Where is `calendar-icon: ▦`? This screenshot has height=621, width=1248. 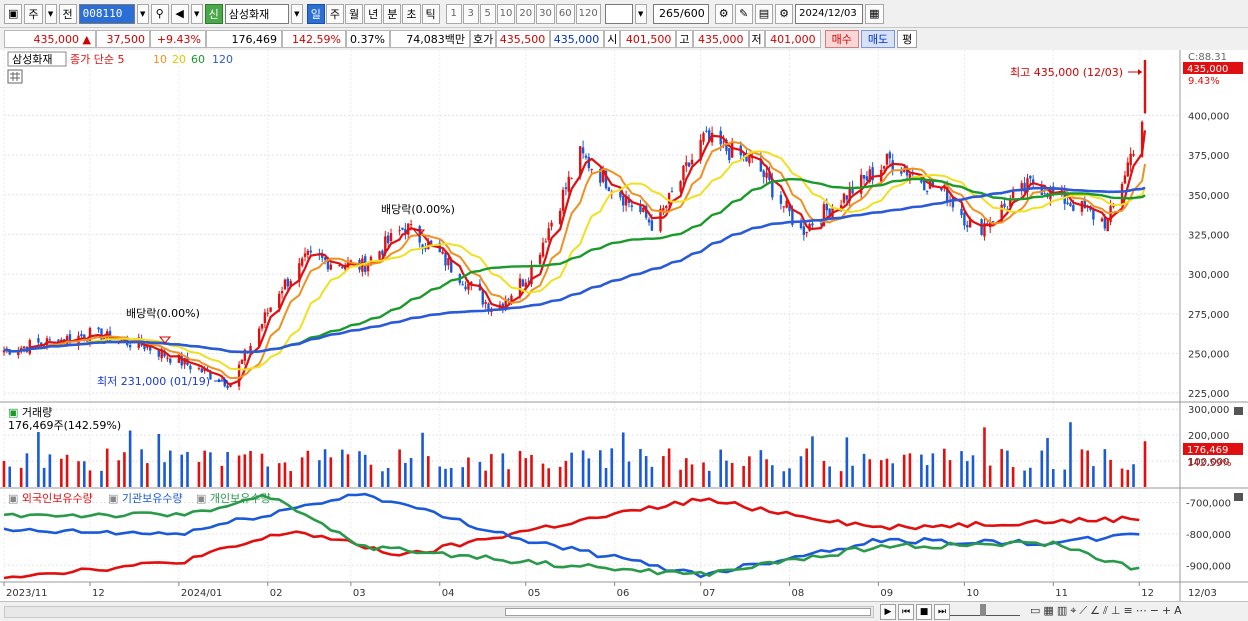 calendar-icon: ▦ is located at coordinates (874, 13).